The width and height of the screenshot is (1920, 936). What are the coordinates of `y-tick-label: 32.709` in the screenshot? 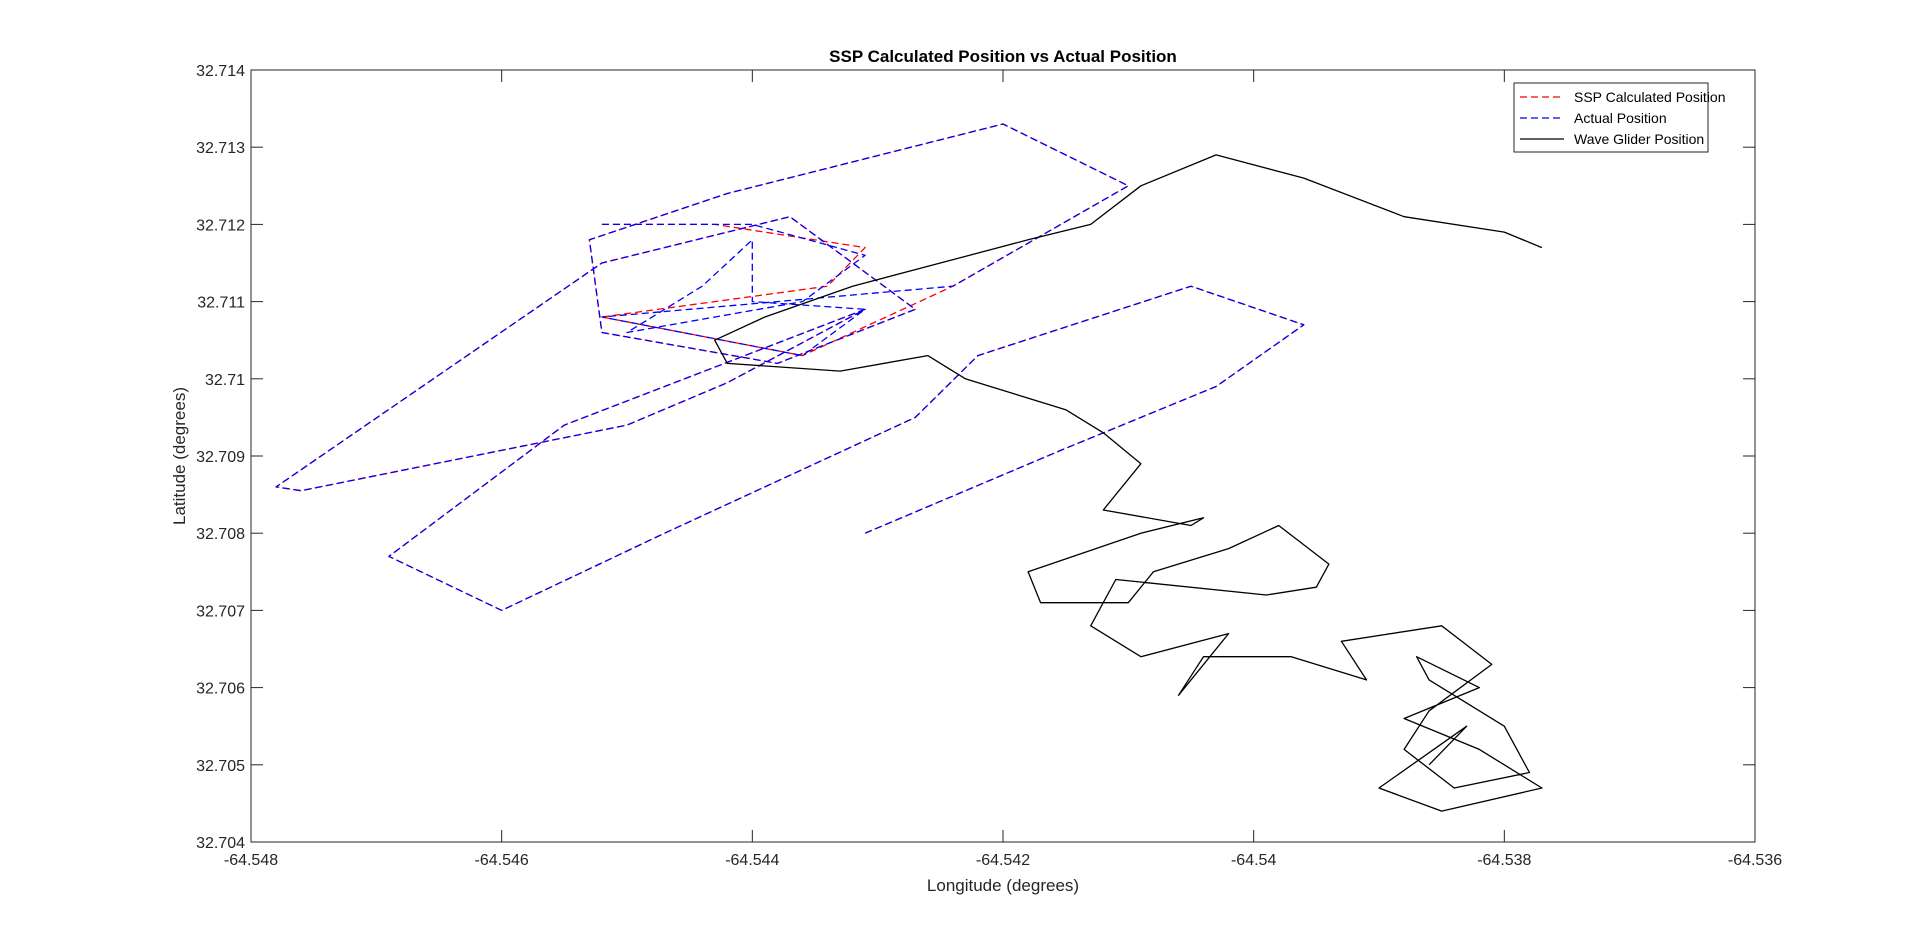 It's located at (220, 457).